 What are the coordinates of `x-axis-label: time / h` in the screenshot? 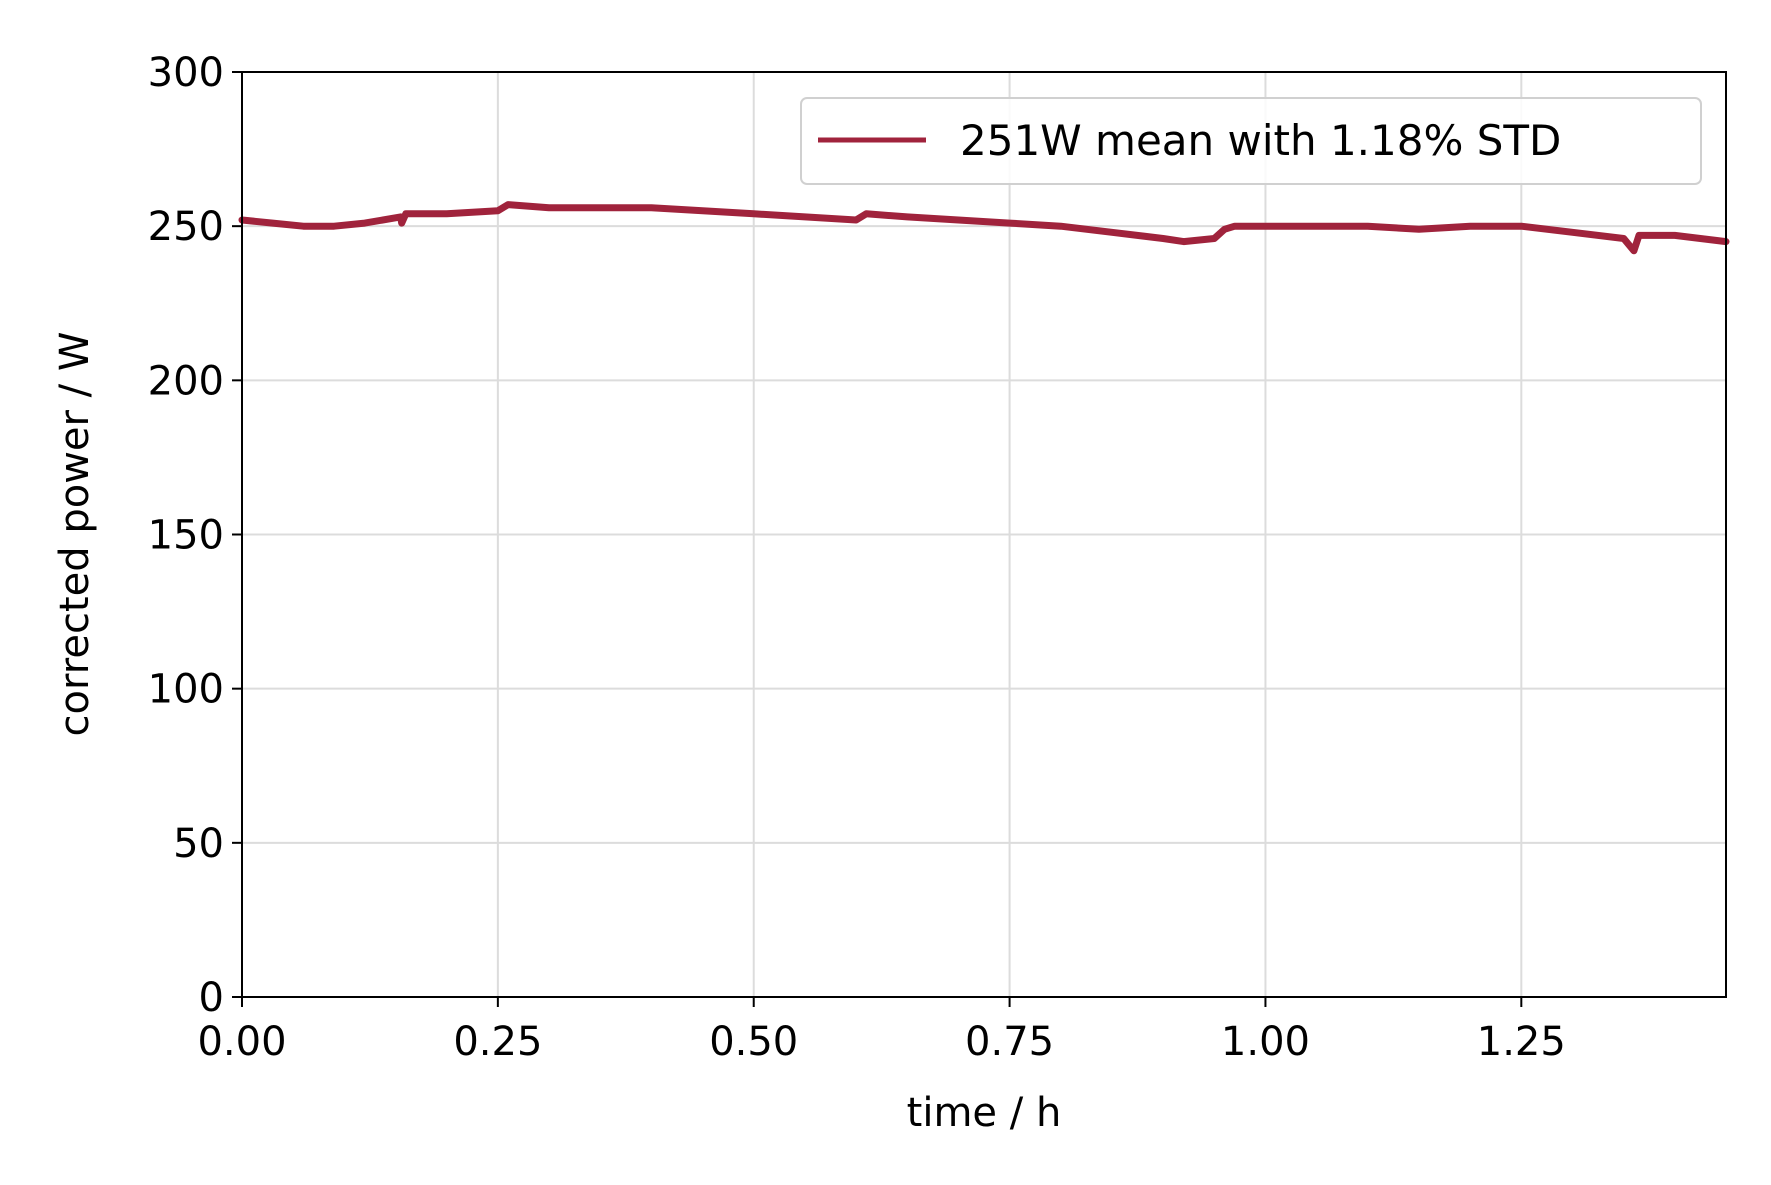 It's located at (984, 1113).